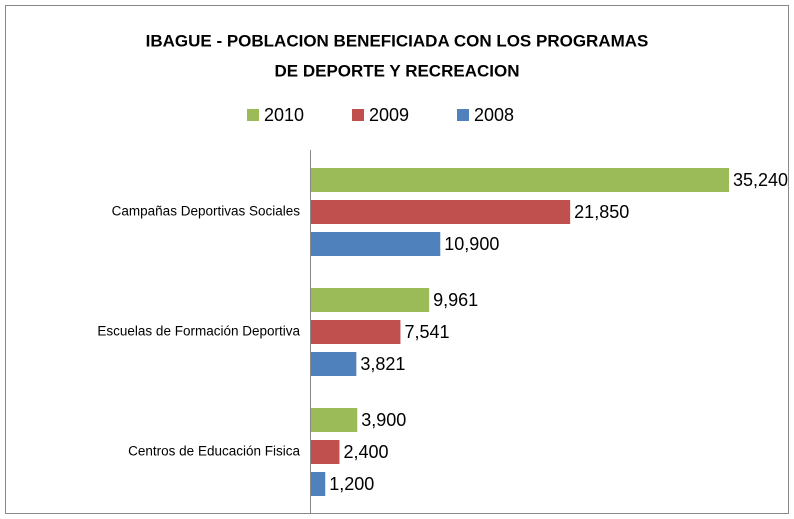  I want to click on legend-label: 2009, so click(389, 115).